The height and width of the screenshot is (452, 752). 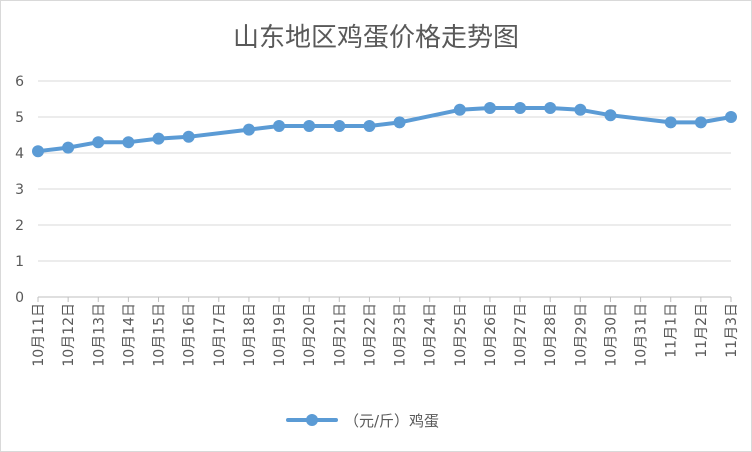 I want to click on data-point-10月26日, so click(x=489, y=108).